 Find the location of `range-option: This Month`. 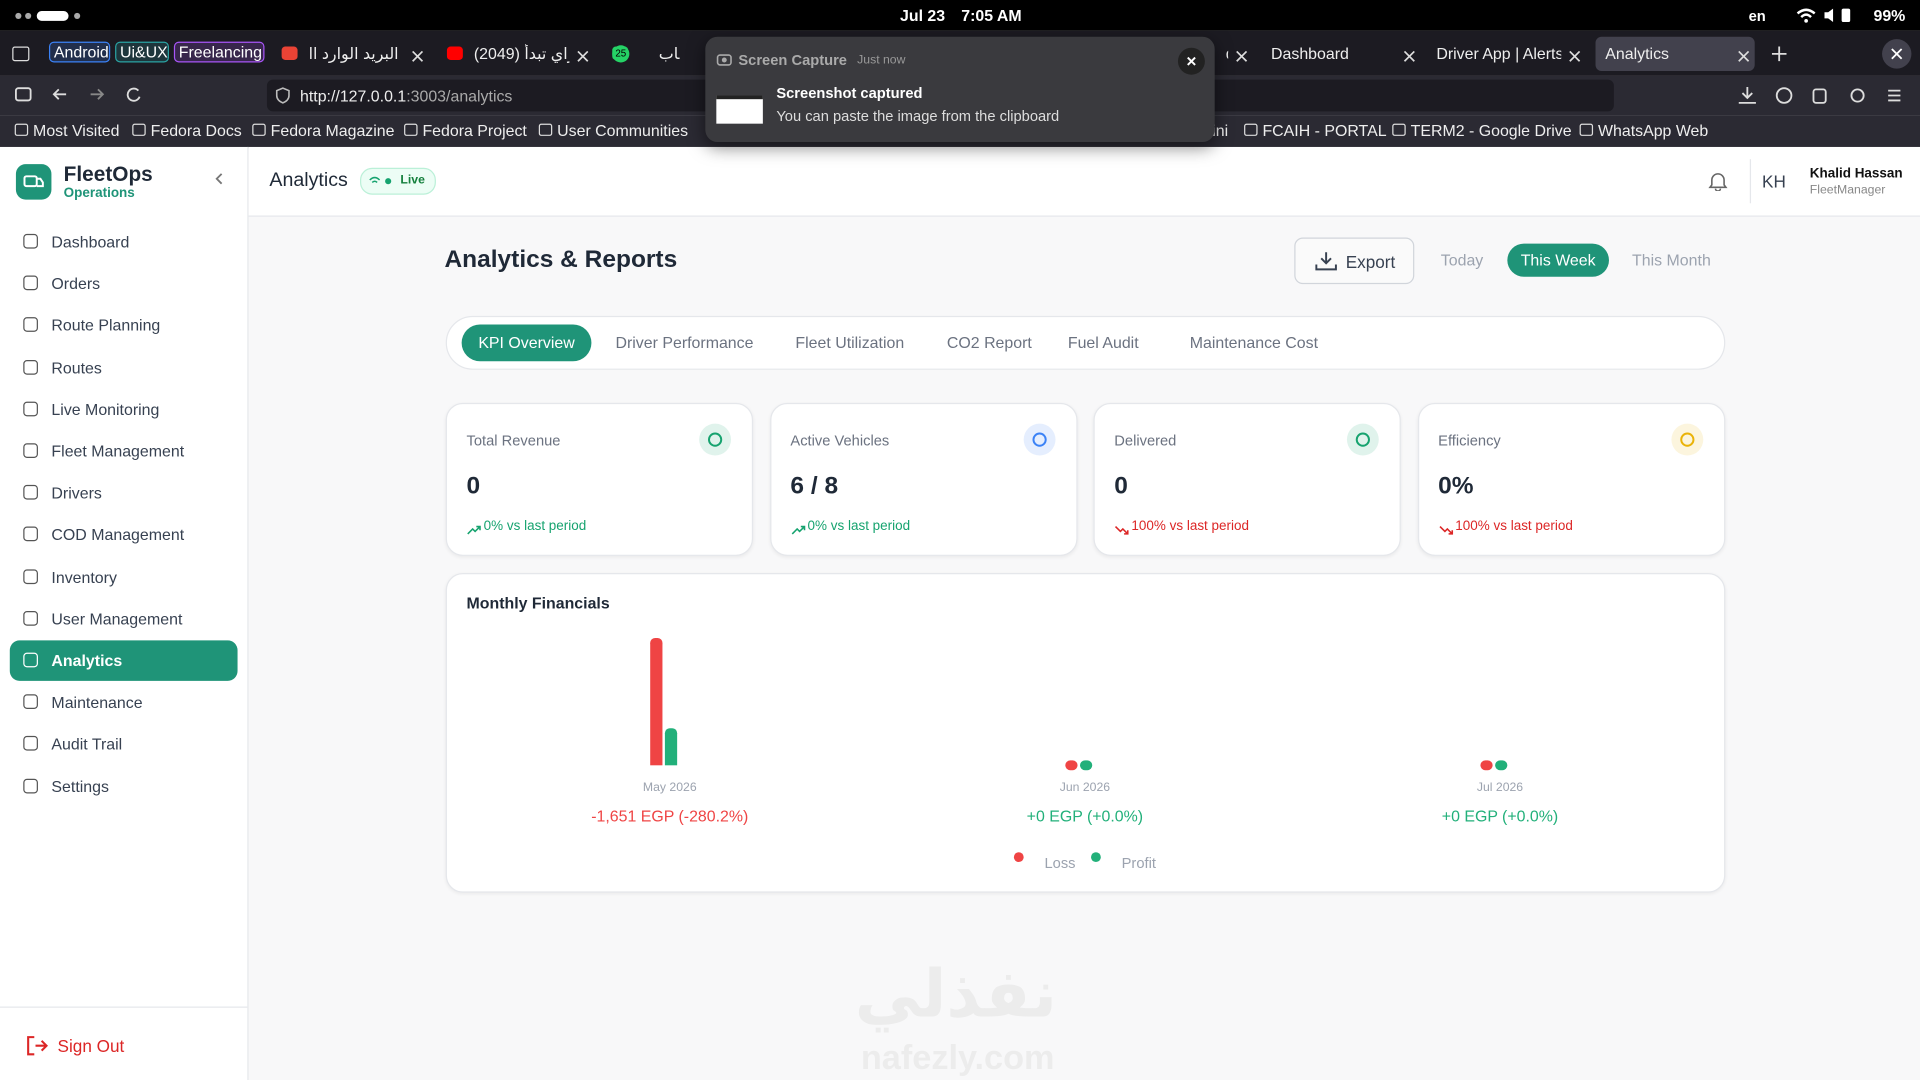

range-option: This Month is located at coordinates (1671, 260).